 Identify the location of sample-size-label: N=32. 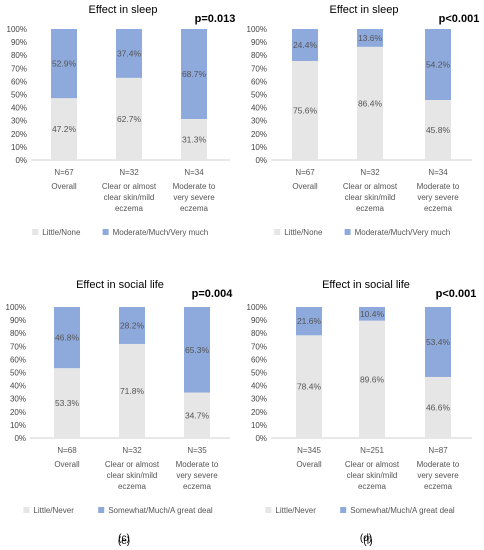
(132, 450).